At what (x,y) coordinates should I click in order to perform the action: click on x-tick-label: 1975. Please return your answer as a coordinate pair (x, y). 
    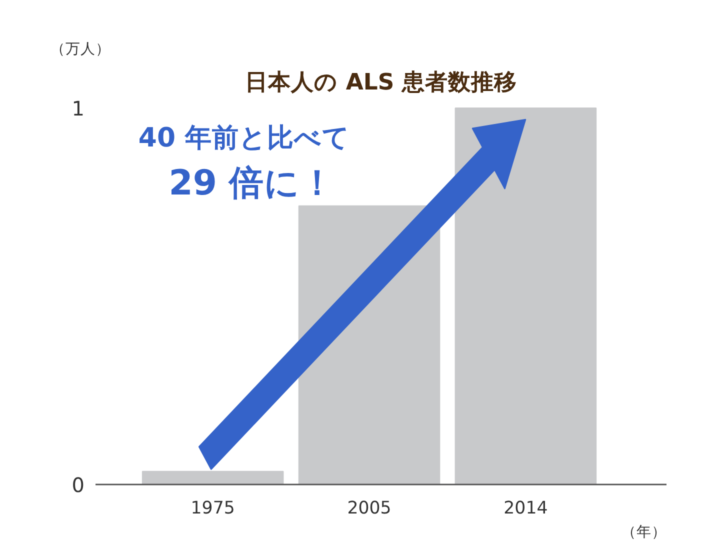
    Looking at the image, I should click on (212, 508).